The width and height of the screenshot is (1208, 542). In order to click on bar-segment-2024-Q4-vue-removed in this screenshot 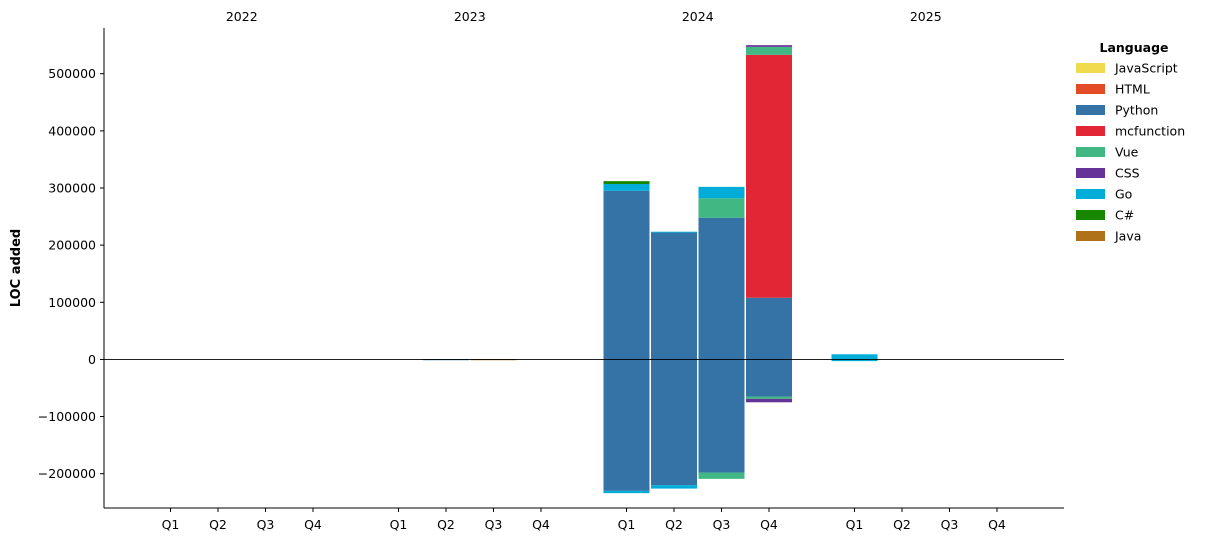, I will do `click(769, 397)`.